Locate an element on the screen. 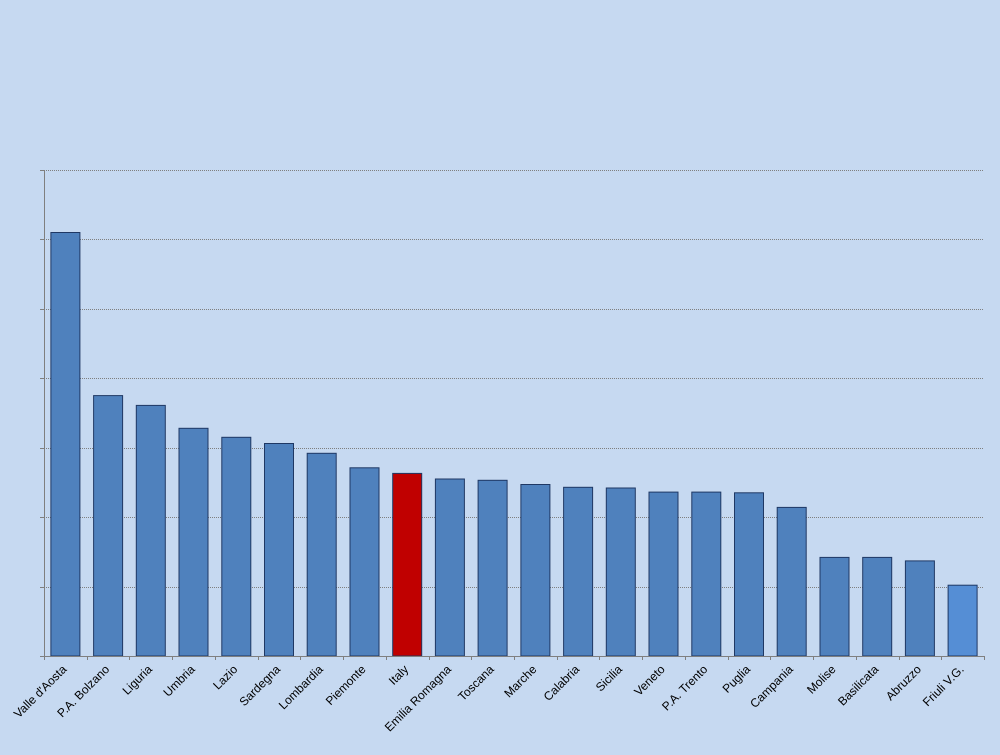 This screenshot has width=1000, height=755. x-tick-label: Veneto is located at coordinates (649, 680).